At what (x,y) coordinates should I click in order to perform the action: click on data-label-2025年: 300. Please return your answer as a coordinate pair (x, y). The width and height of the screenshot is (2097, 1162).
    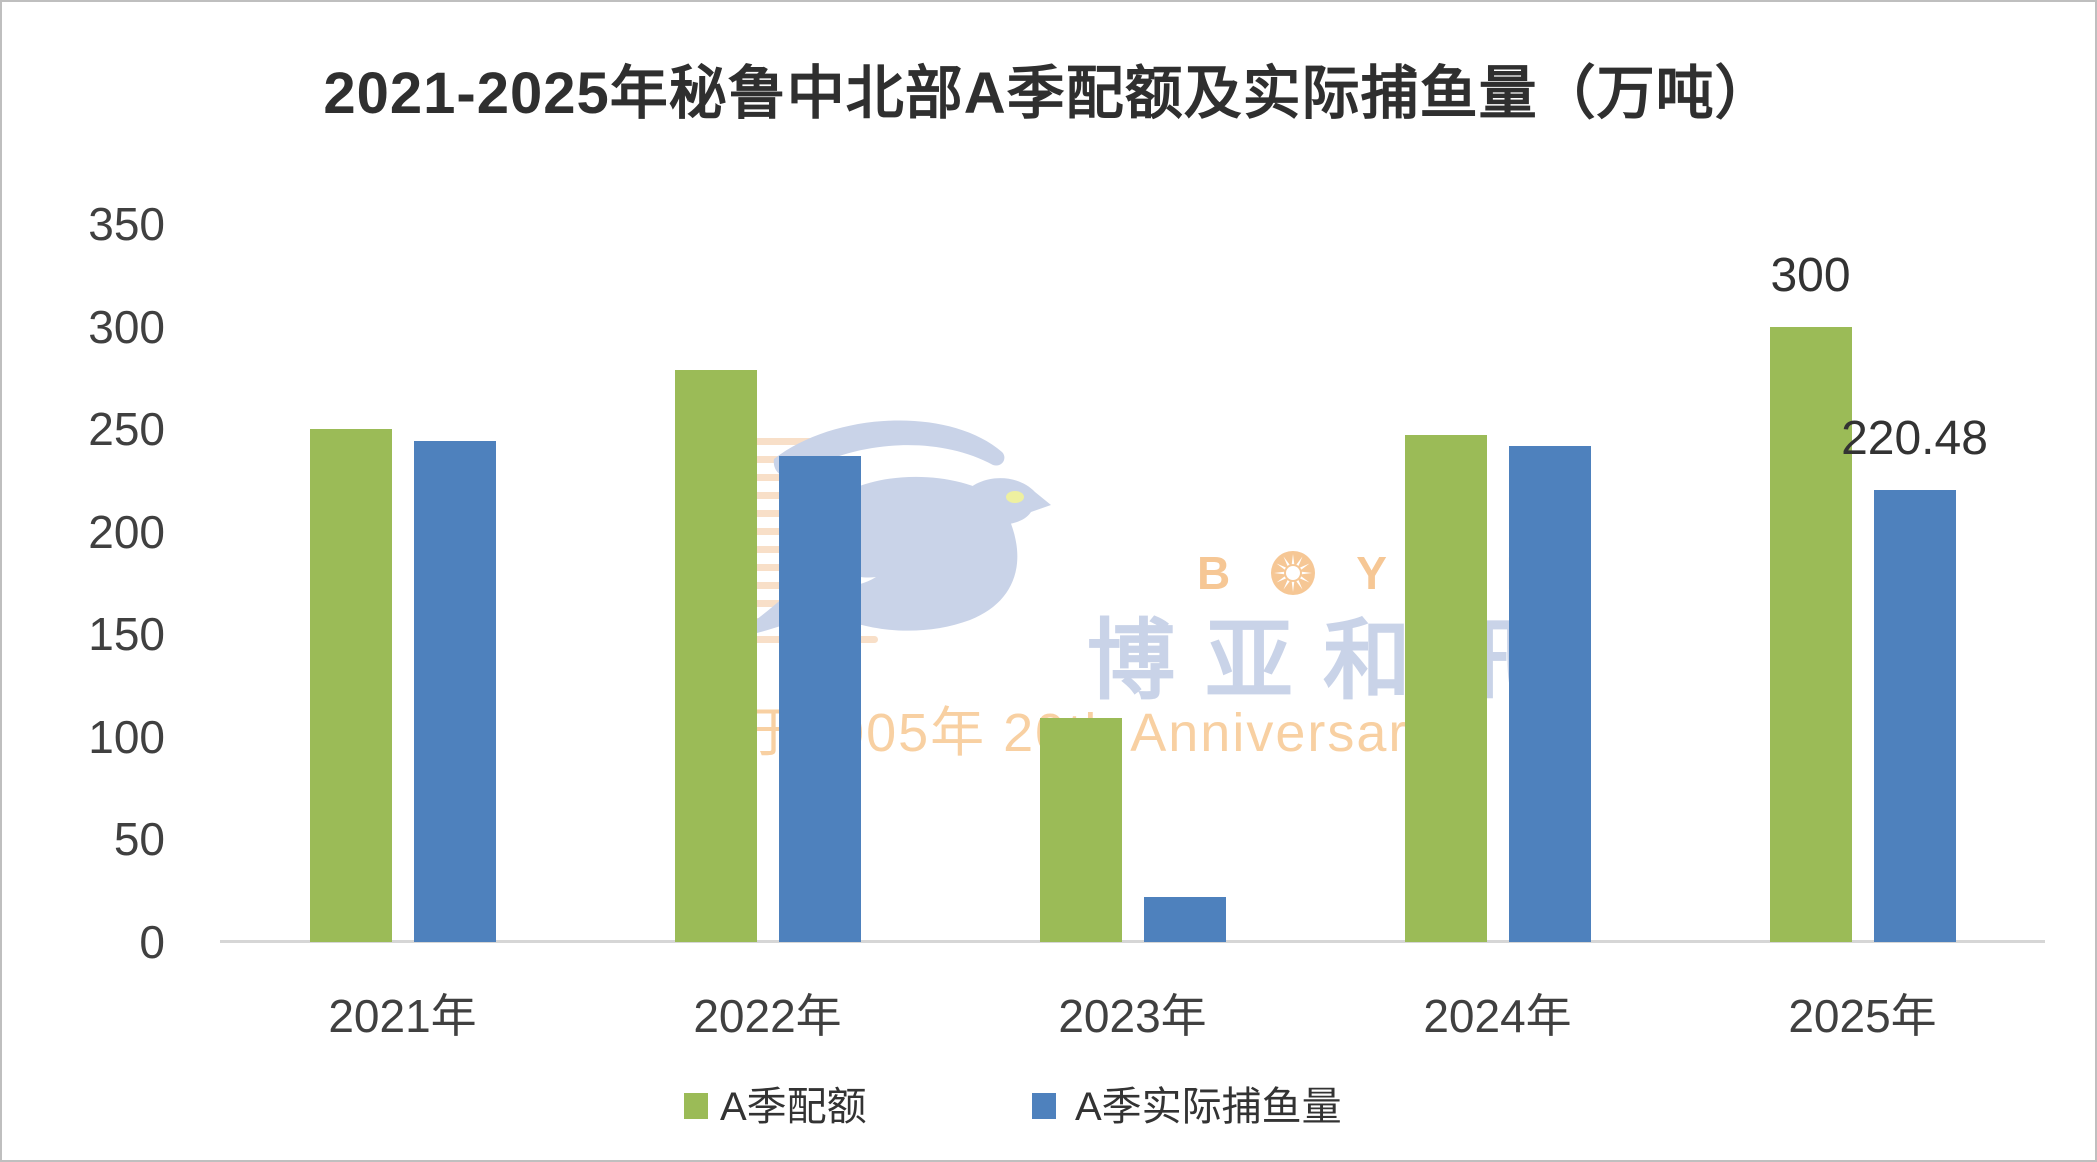
    Looking at the image, I should click on (1810, 275).